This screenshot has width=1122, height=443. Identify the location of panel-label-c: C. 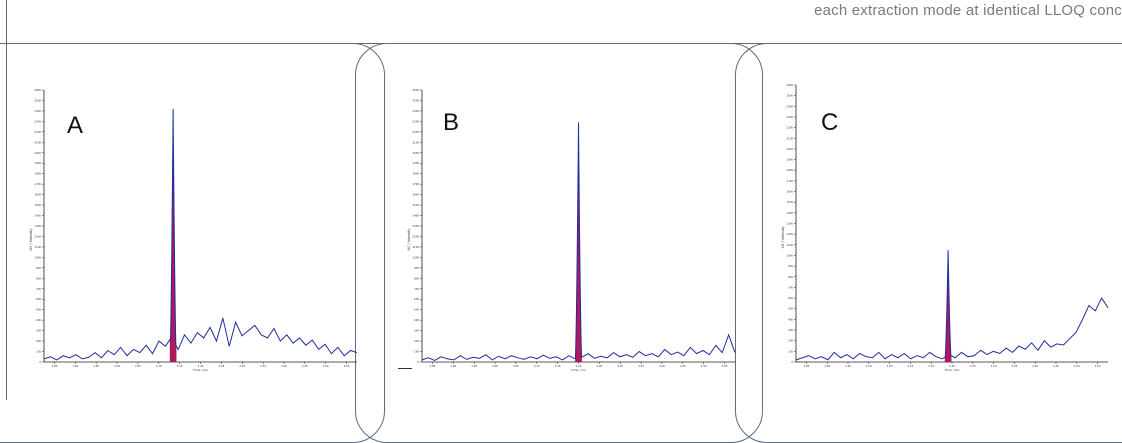
(830, 122).